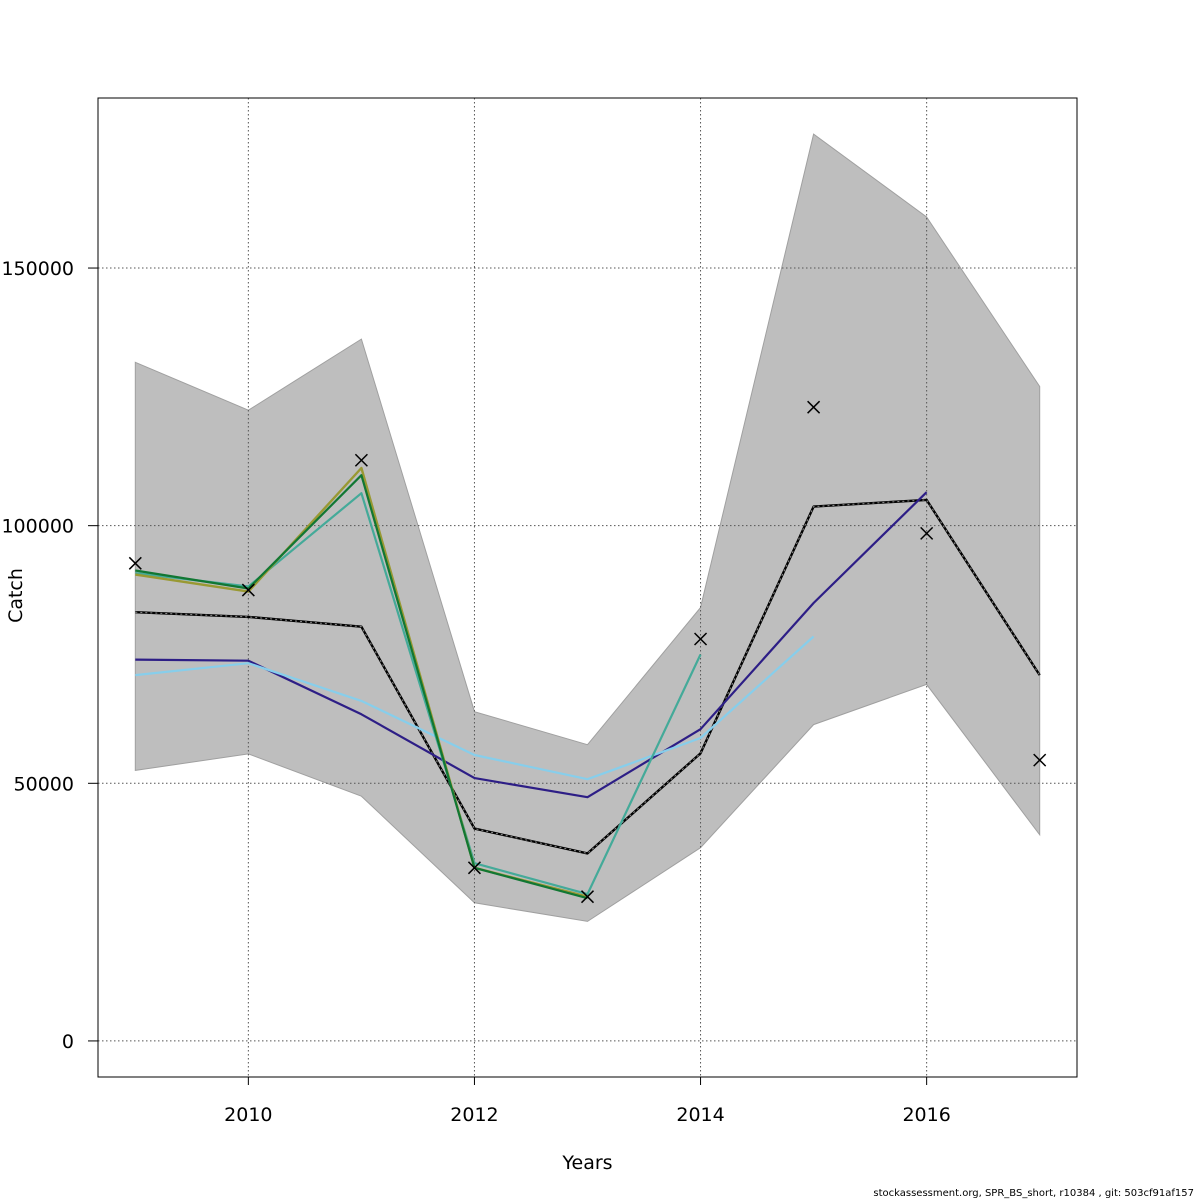 The image size is (1200, 1200). I want to click on x-tick-label: 2016, so click(926, 1115).